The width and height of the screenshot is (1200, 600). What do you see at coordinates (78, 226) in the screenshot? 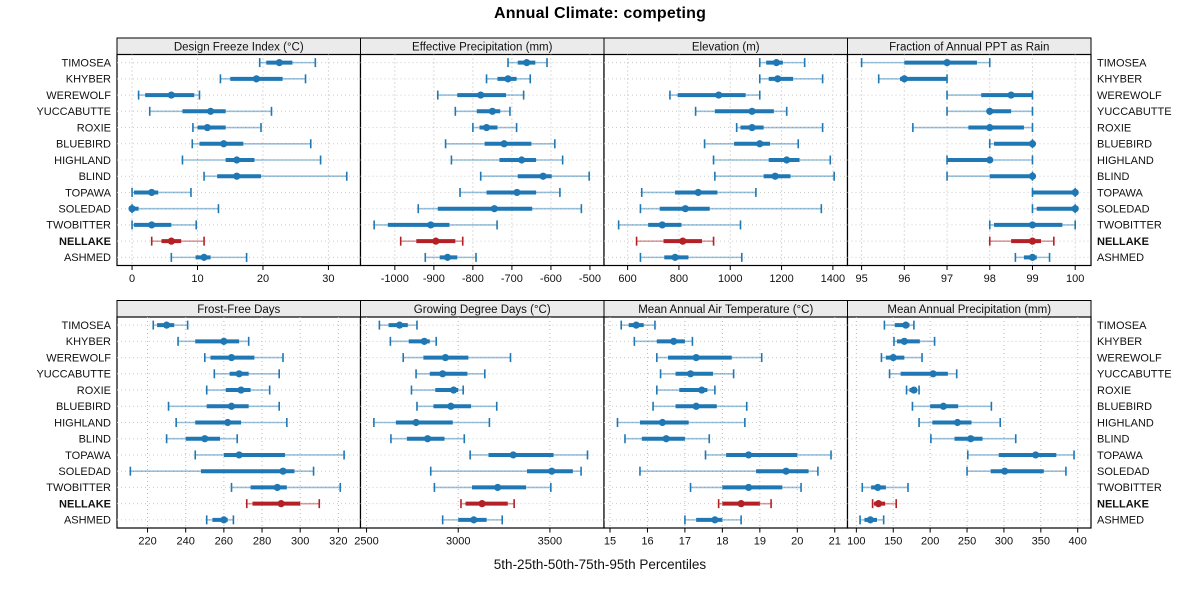
I see `site-label-left: TWOBITTER` at bounding box center [78, 226].